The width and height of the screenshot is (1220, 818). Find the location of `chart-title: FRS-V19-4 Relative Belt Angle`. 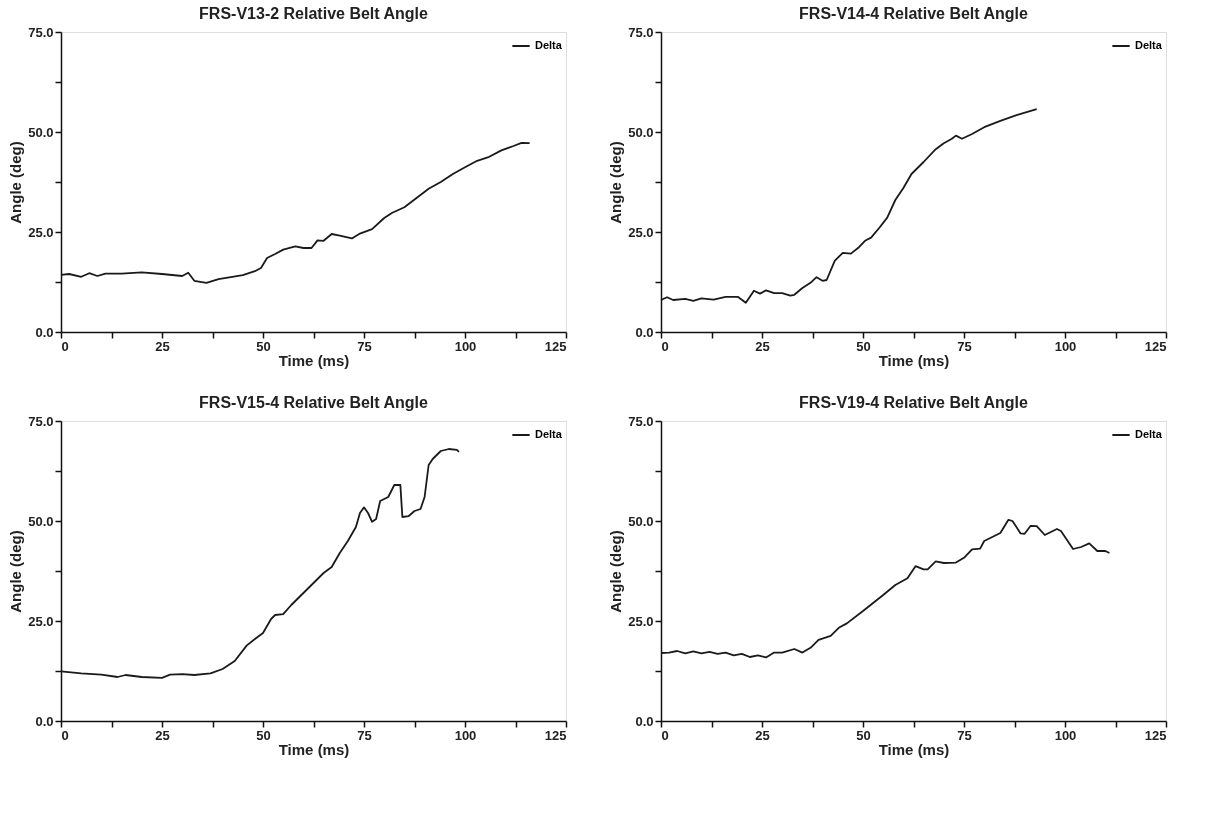

chart-title: FRS-V19-4 Relative Belt Angle is located at coordinates (913, 402).